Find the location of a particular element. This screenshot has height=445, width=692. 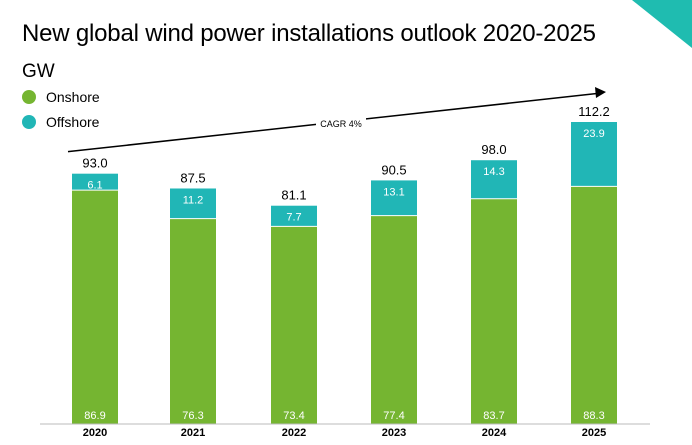

onshore-value-label-2020: 86.9 is located at coordinates (94, 416).